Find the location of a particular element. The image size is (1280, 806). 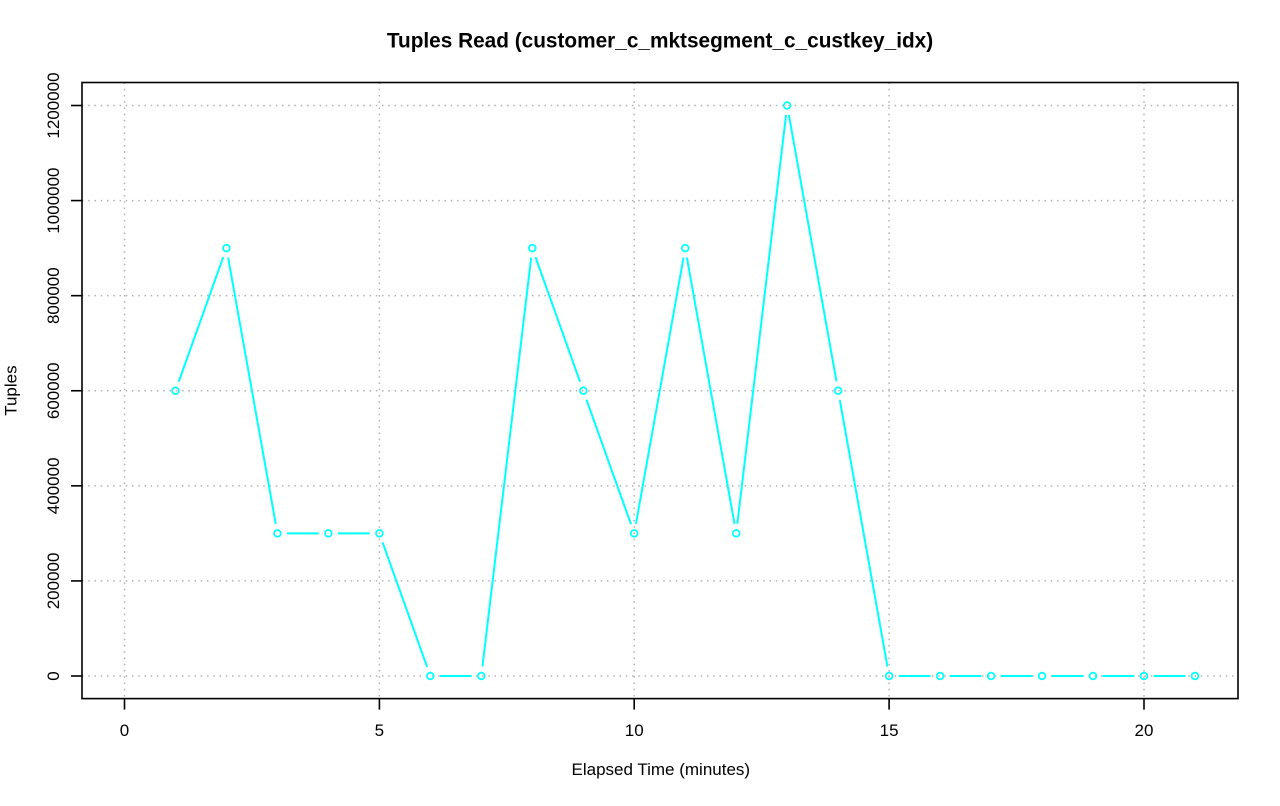

svg-text: 200000 is located at coordinates (53, 581).